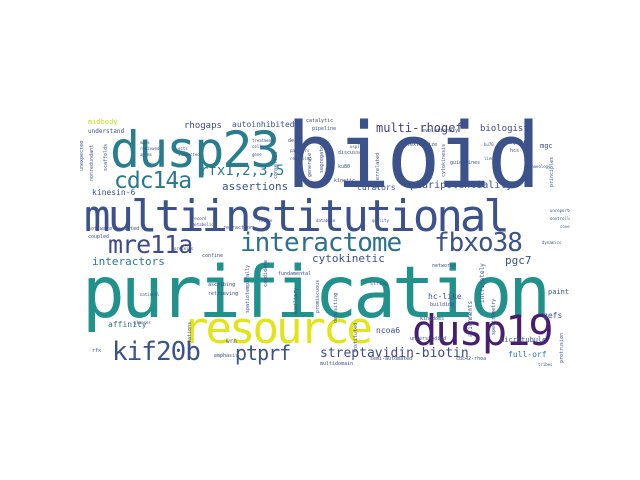 The width and height of the screenshot is (640, 480). I want to click on word-archaeology: proteins, so click(184, 248).